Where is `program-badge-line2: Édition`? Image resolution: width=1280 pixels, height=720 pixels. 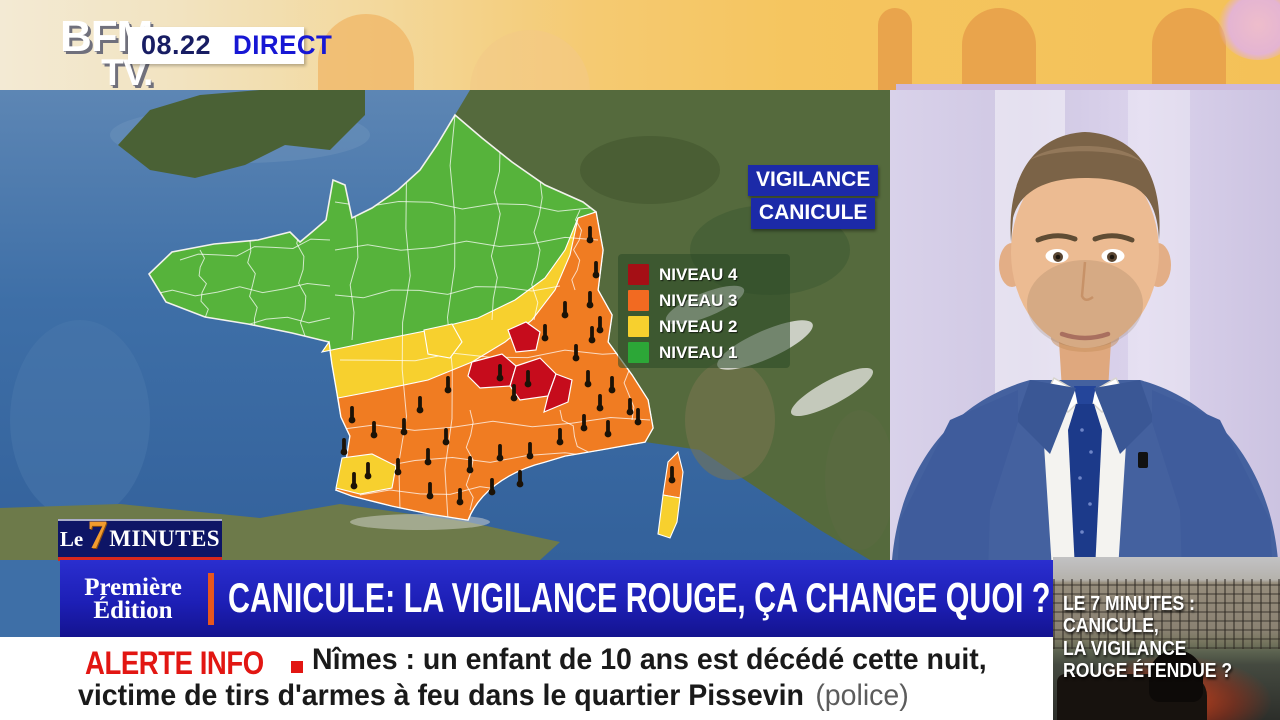 program-badge-line2: Édition is located at coordinates (133, 610).